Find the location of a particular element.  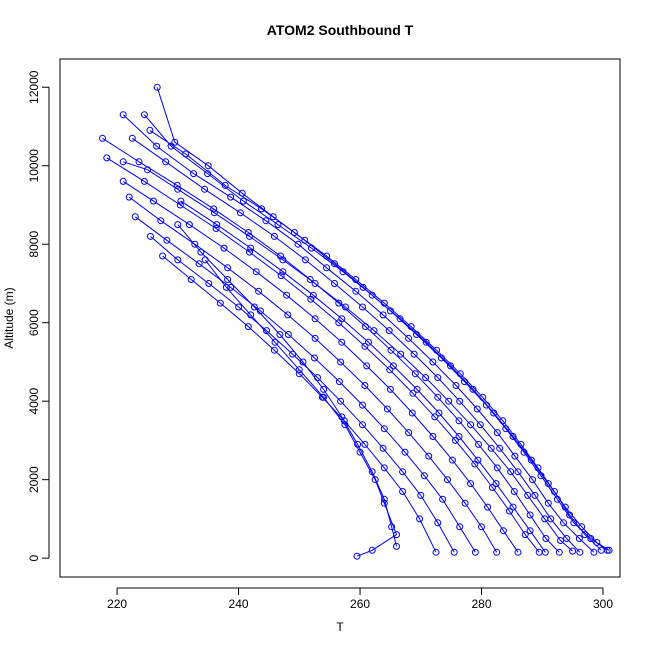

y-axis-label: Altitude (m) is located at coordinates (9, 317).